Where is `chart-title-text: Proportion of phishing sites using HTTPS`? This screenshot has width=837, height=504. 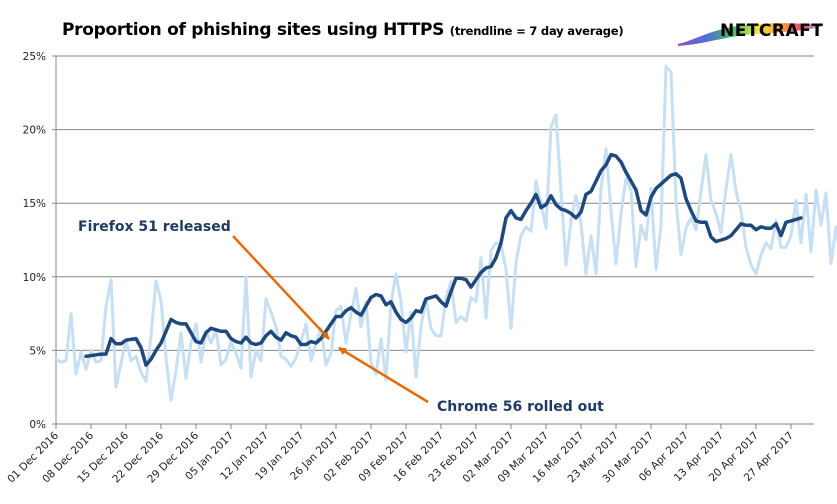 chart-title-text: Proportion of phishing sites using HTTPS is located at coordinates (253, 30).